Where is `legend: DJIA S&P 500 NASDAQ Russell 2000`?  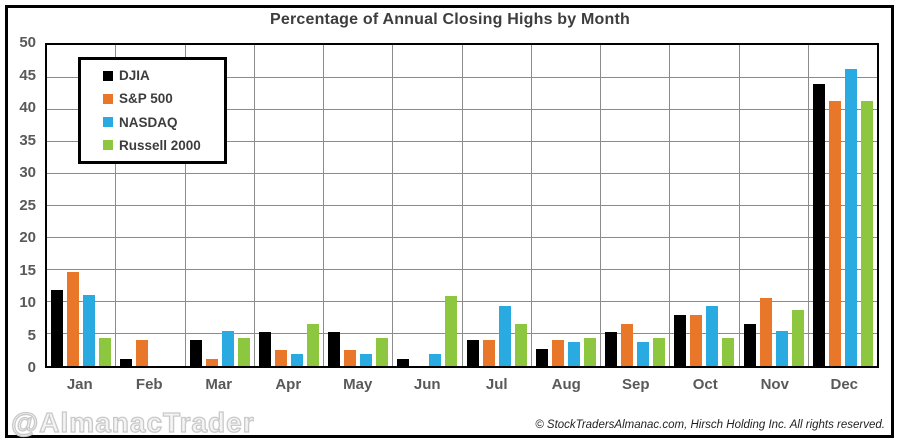 legend: DJIA S&P 500 NASDAQ Russell 2000 is located at coordinates (152, 110).